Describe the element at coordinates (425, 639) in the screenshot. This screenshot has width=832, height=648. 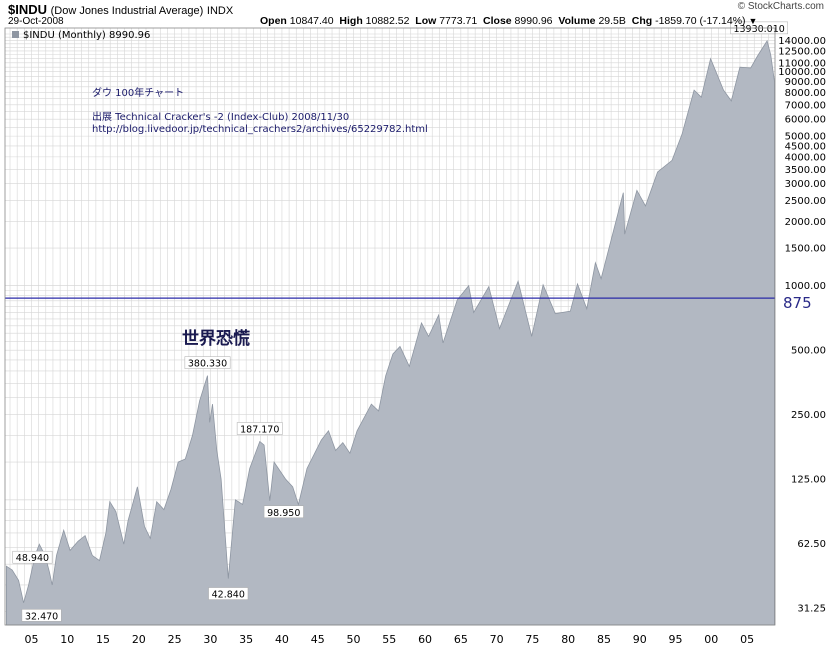
I see `x-tick-label: 60` at that location.